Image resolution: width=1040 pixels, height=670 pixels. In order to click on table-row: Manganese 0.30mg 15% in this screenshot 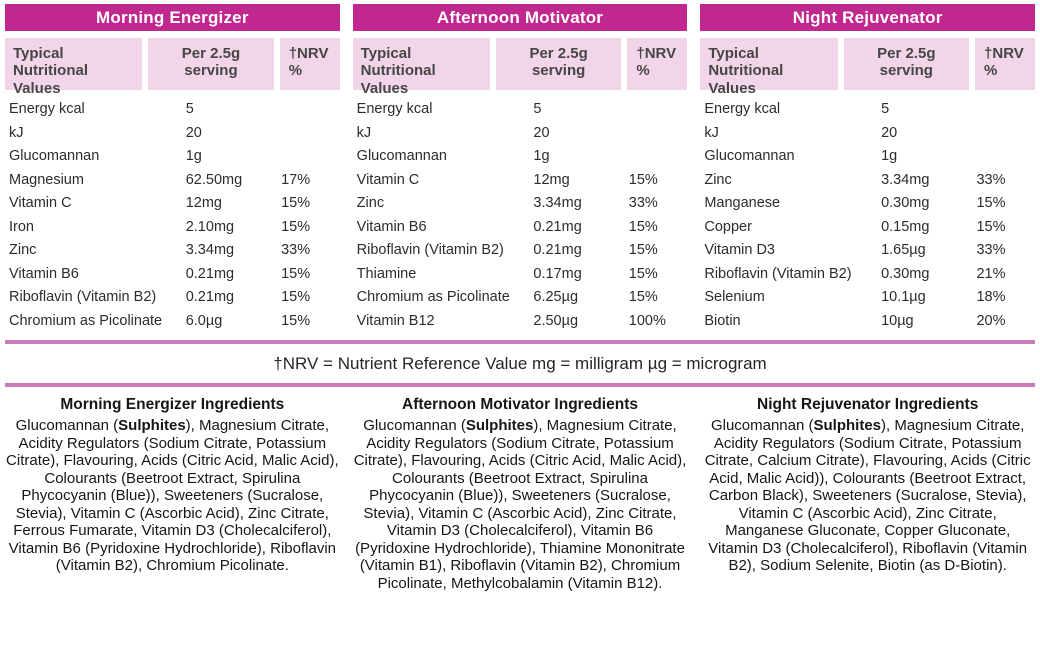, I will do `click(867, 204)`.